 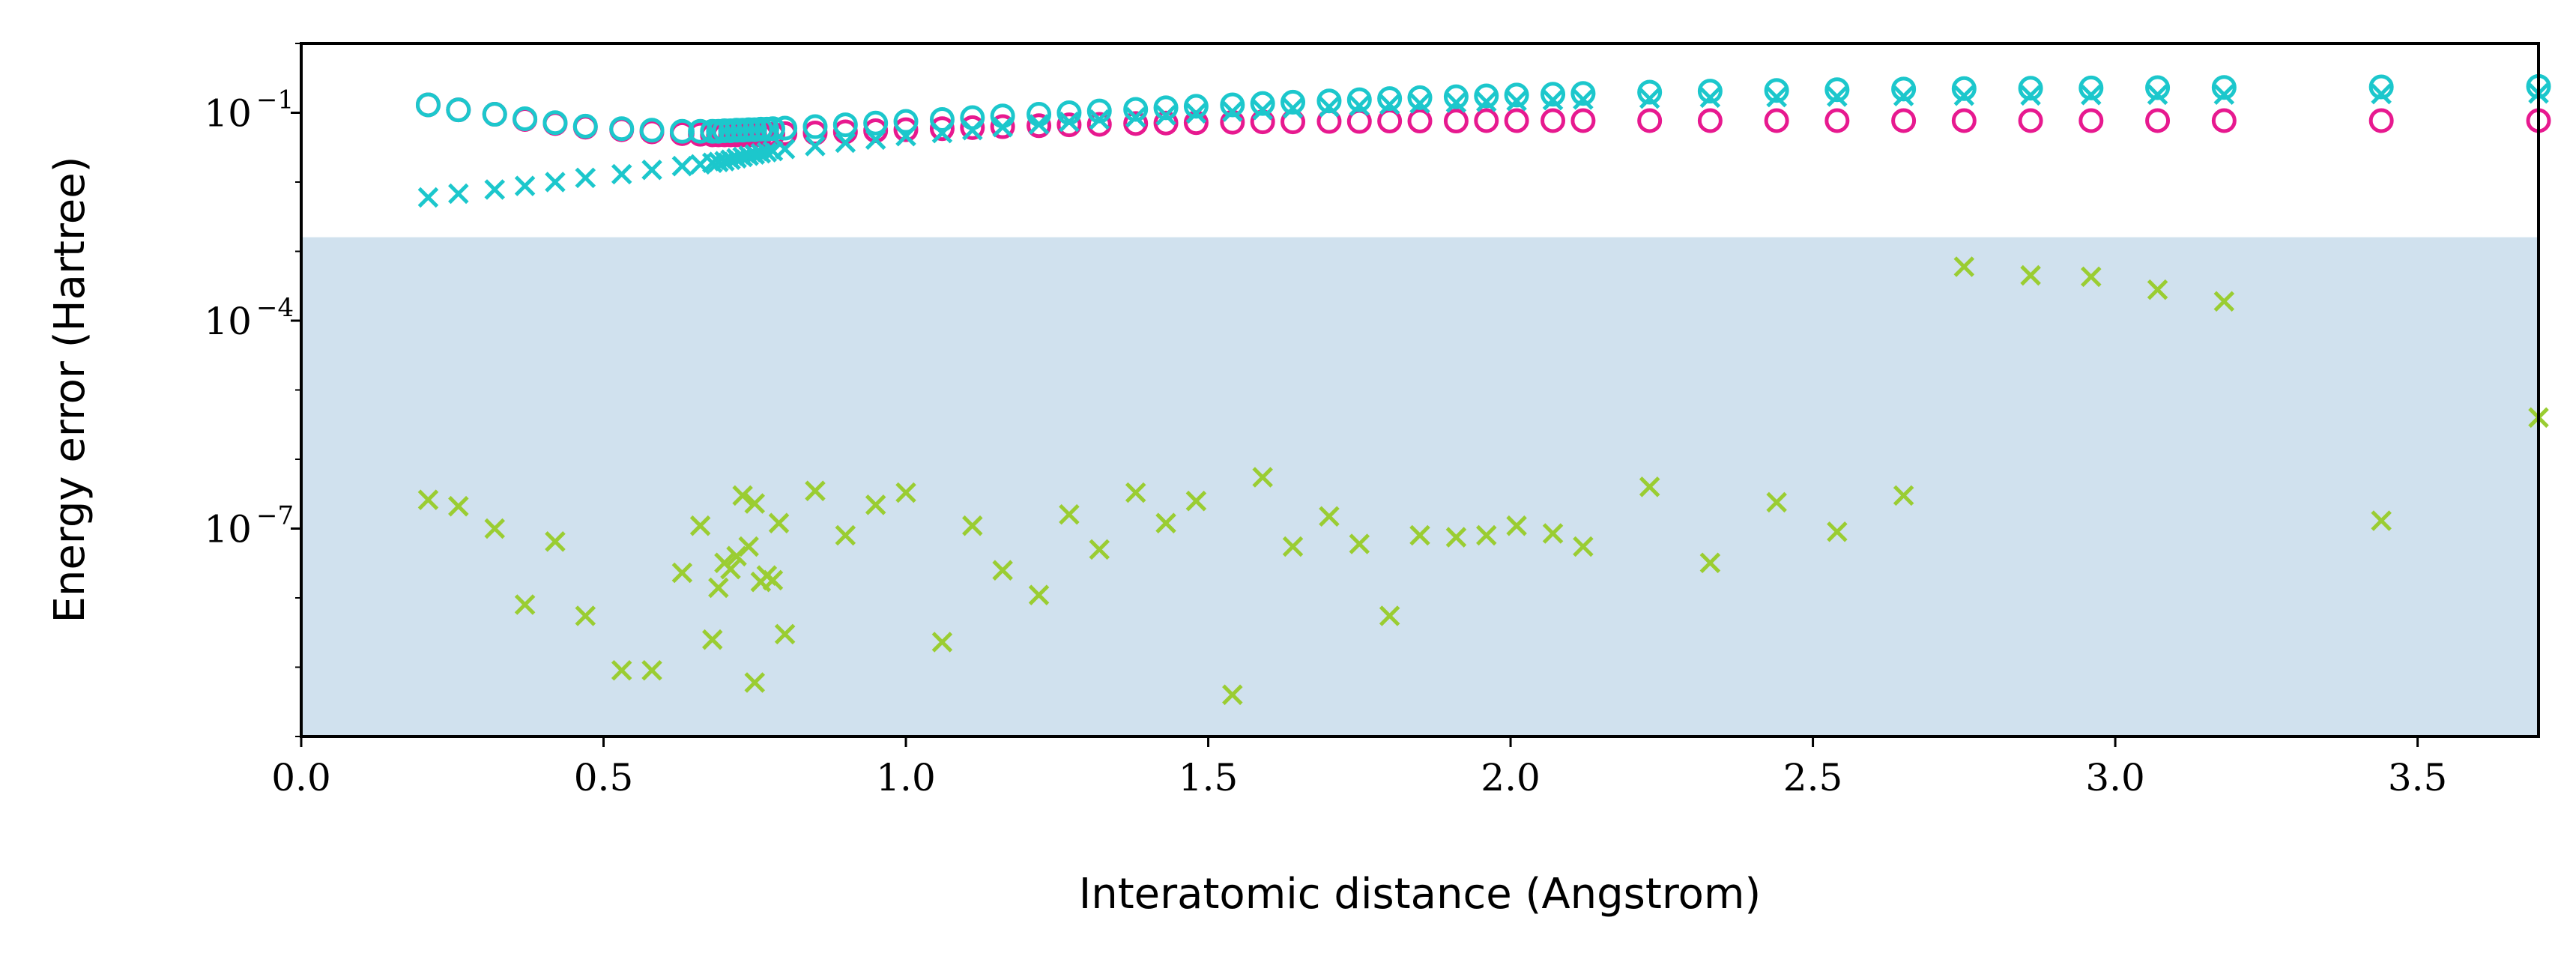 I want to click on y-axis-label: Energy error (Hartree), so click(x=70, y=389).